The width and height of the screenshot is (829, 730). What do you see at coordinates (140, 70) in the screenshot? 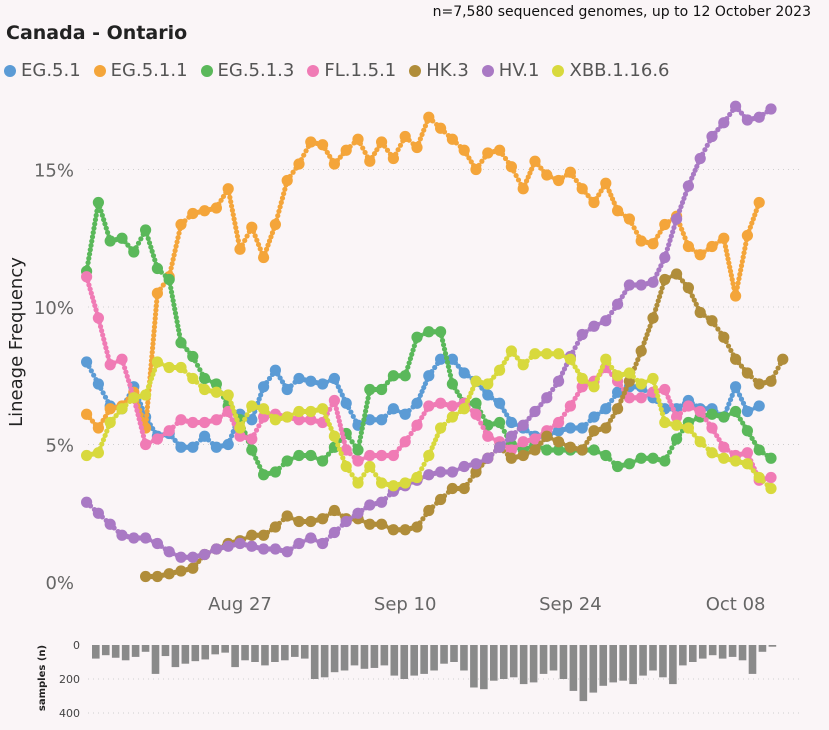
I see `legend-item-eg-5-1-1: EG.5.1.1` at bounding box center [140, 70].